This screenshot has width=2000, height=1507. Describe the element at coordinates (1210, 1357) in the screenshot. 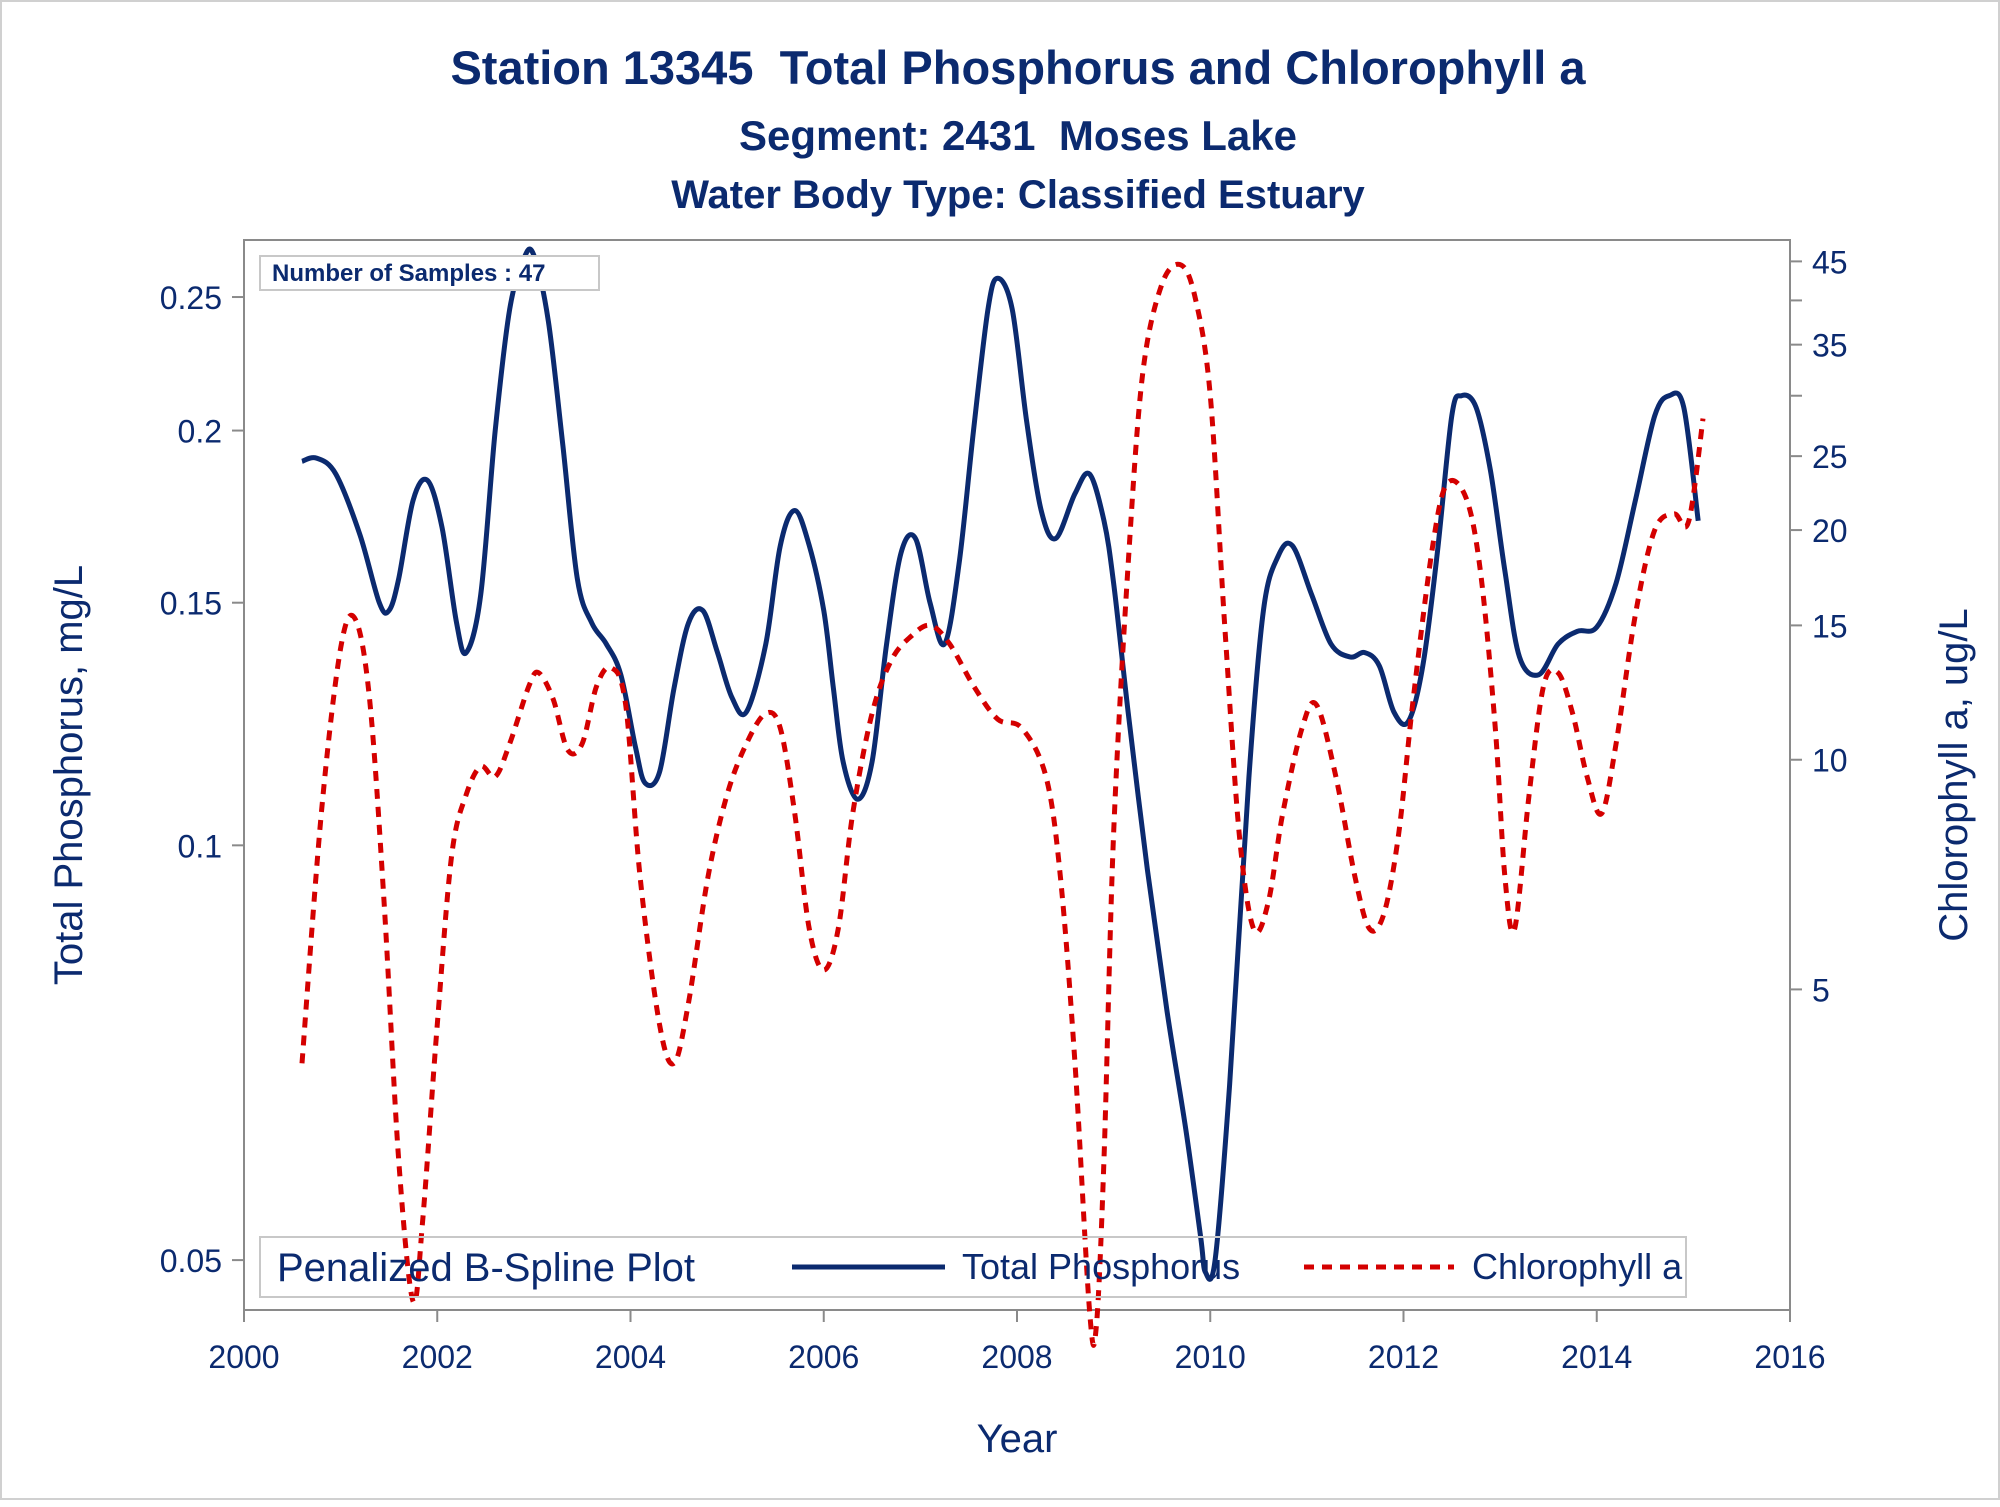

I see `x-tick-label: 2010` at that location.